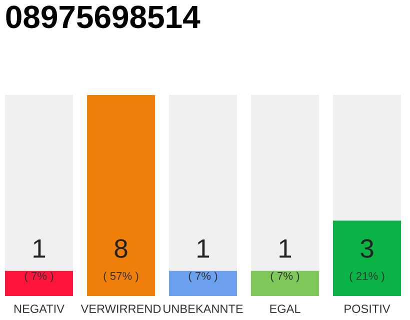 This screenshot has width=410, height=320. What do you see at coordinates (39, 309) in the screenshot?
I see `x-tick-label: NEGATIV` at bounding box center [39, 309].